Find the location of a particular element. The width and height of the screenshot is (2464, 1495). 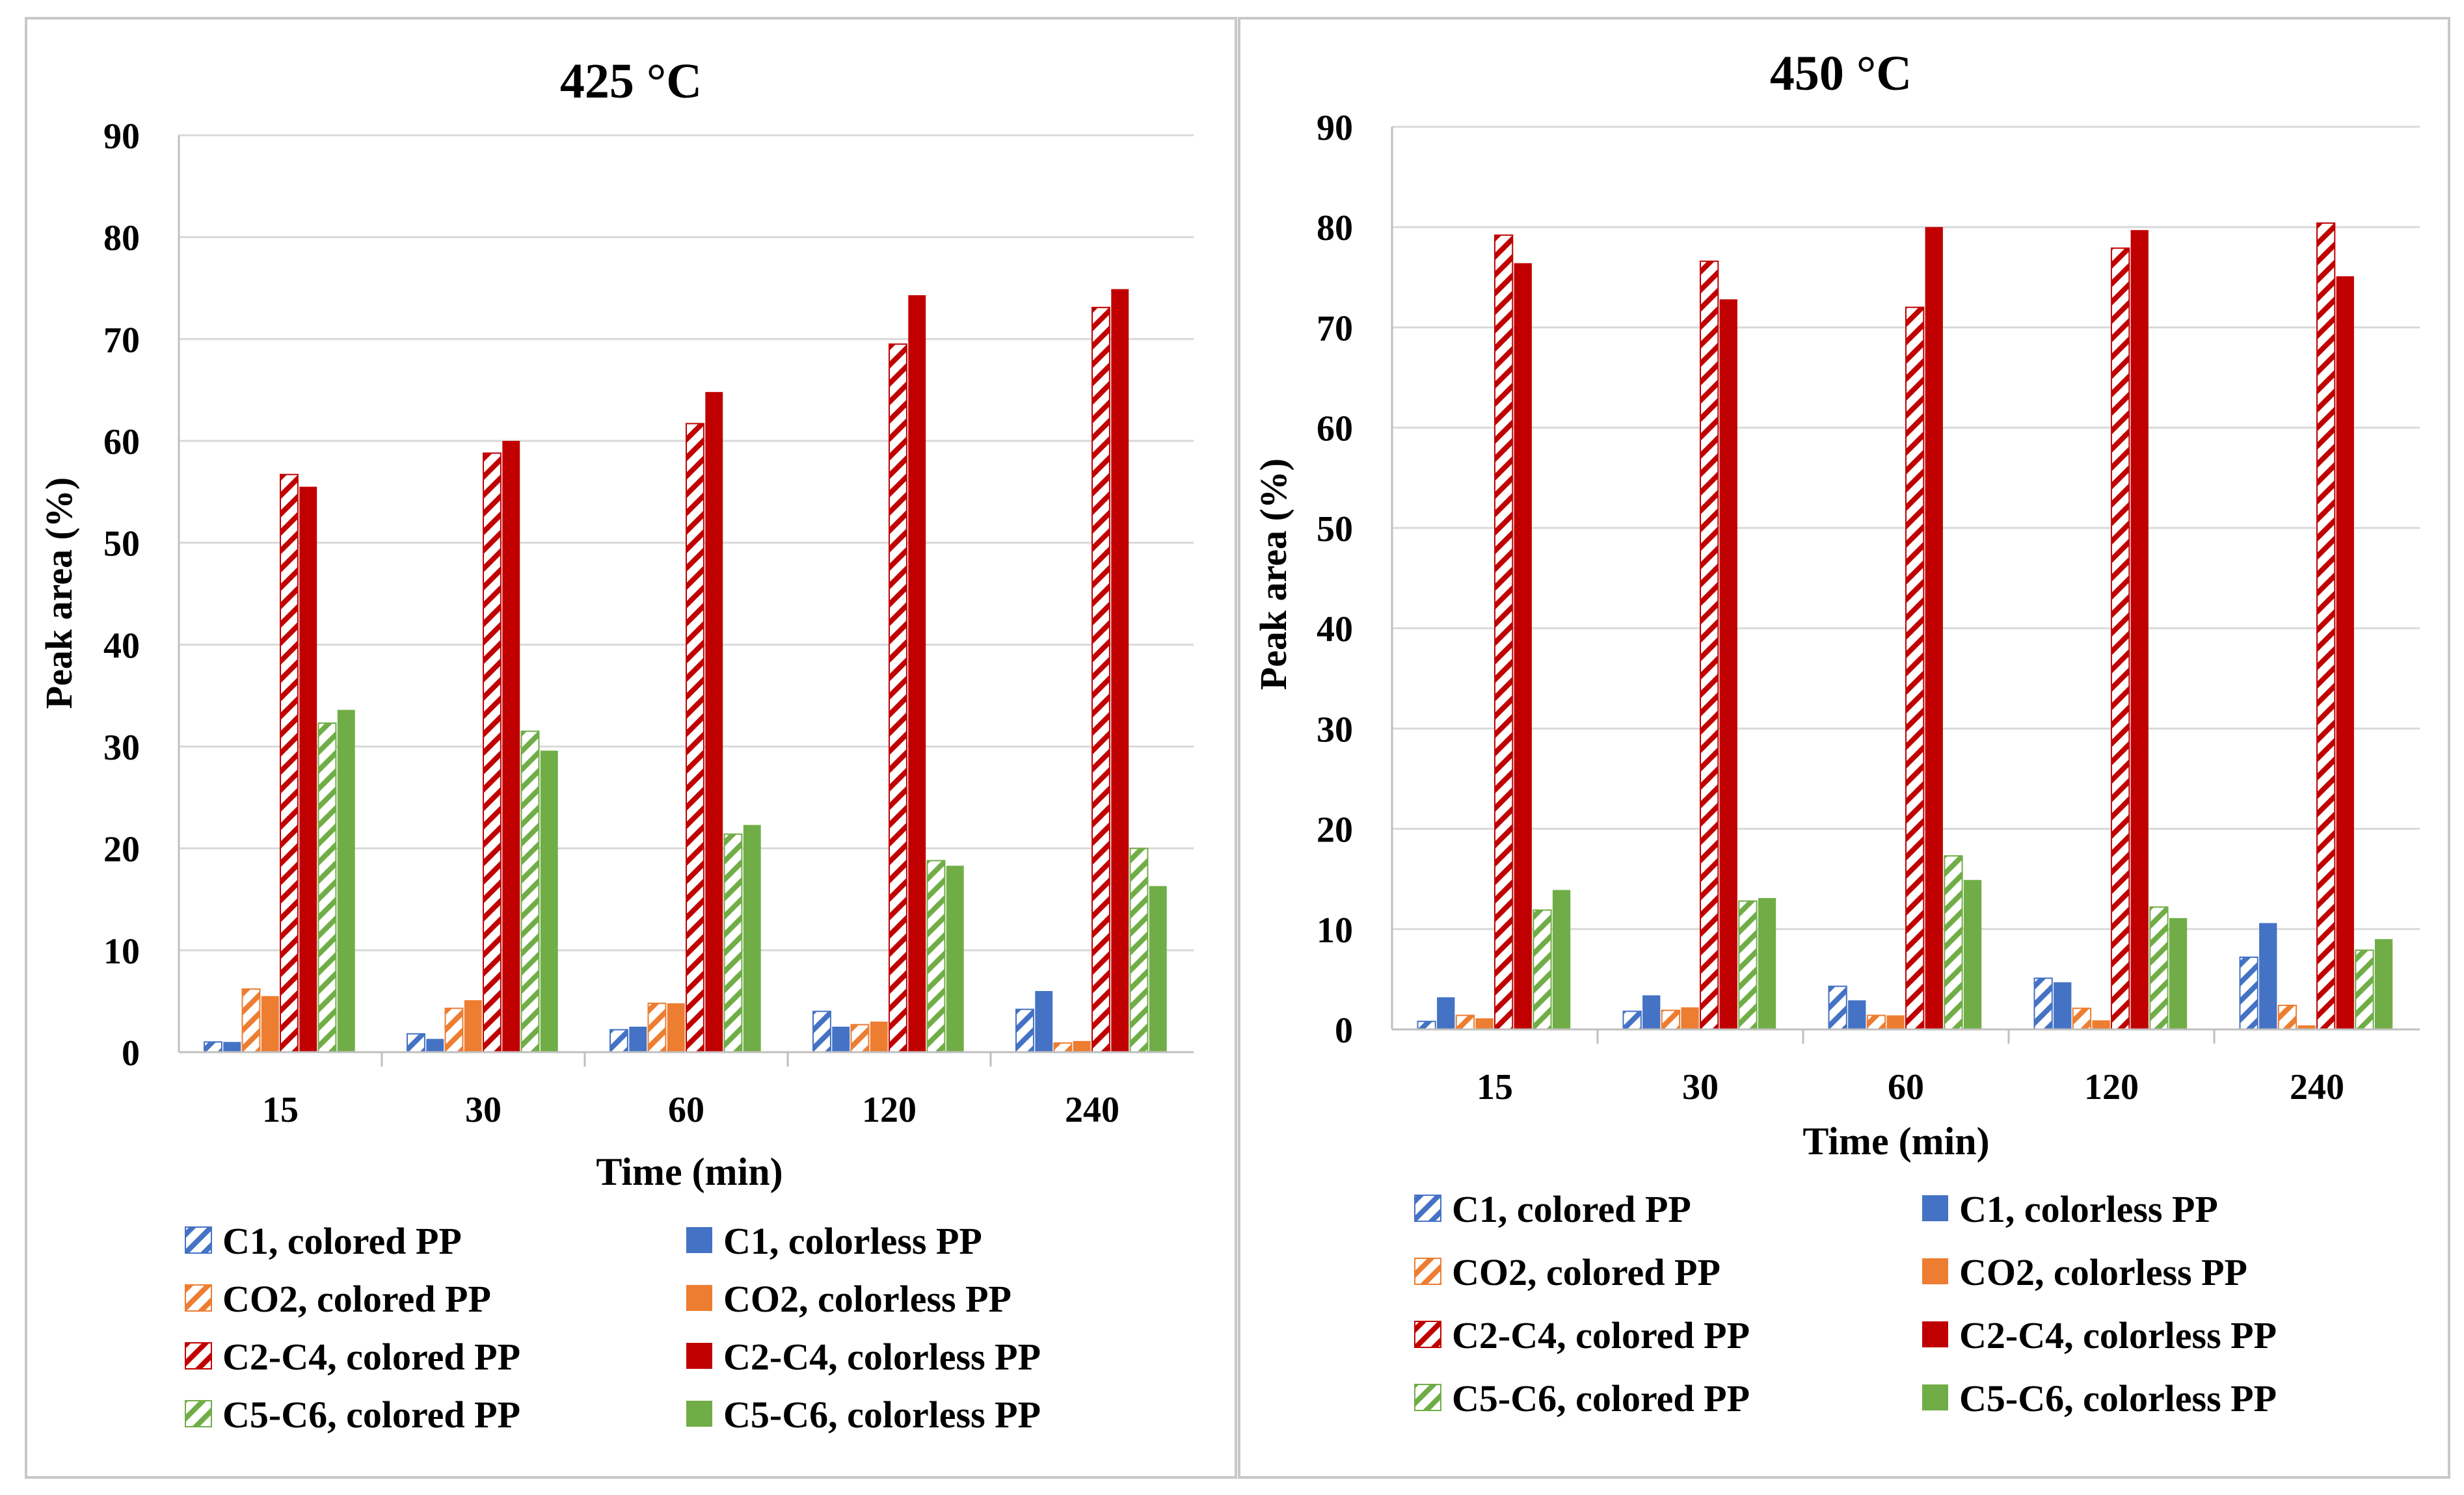

y-tick-label: 30 is located at coordinates (121, 748).